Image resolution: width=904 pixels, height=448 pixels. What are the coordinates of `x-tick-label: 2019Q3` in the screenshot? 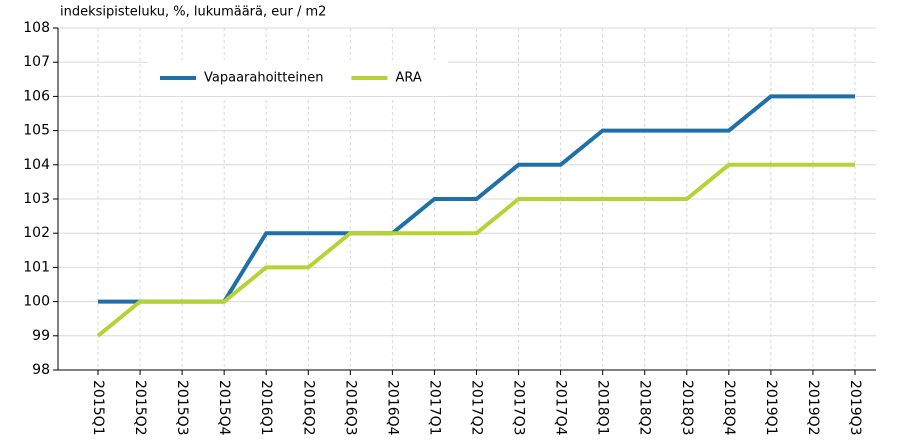 It's located at (855, 408).